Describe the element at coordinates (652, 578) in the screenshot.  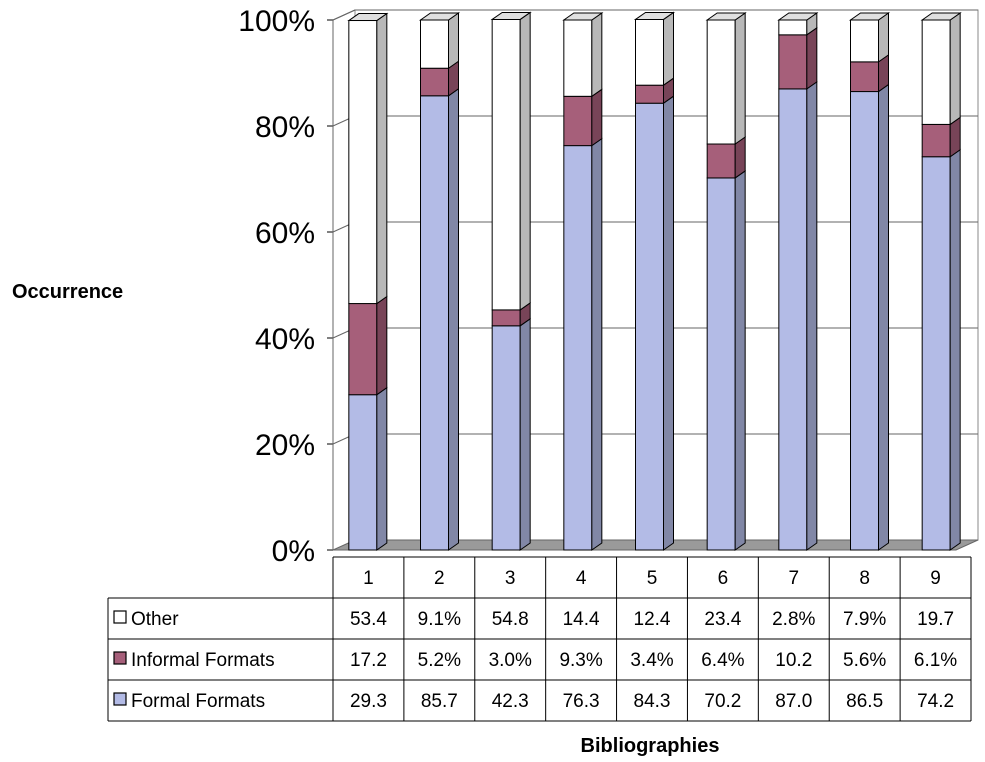
I see `category-label: 5` at that location.